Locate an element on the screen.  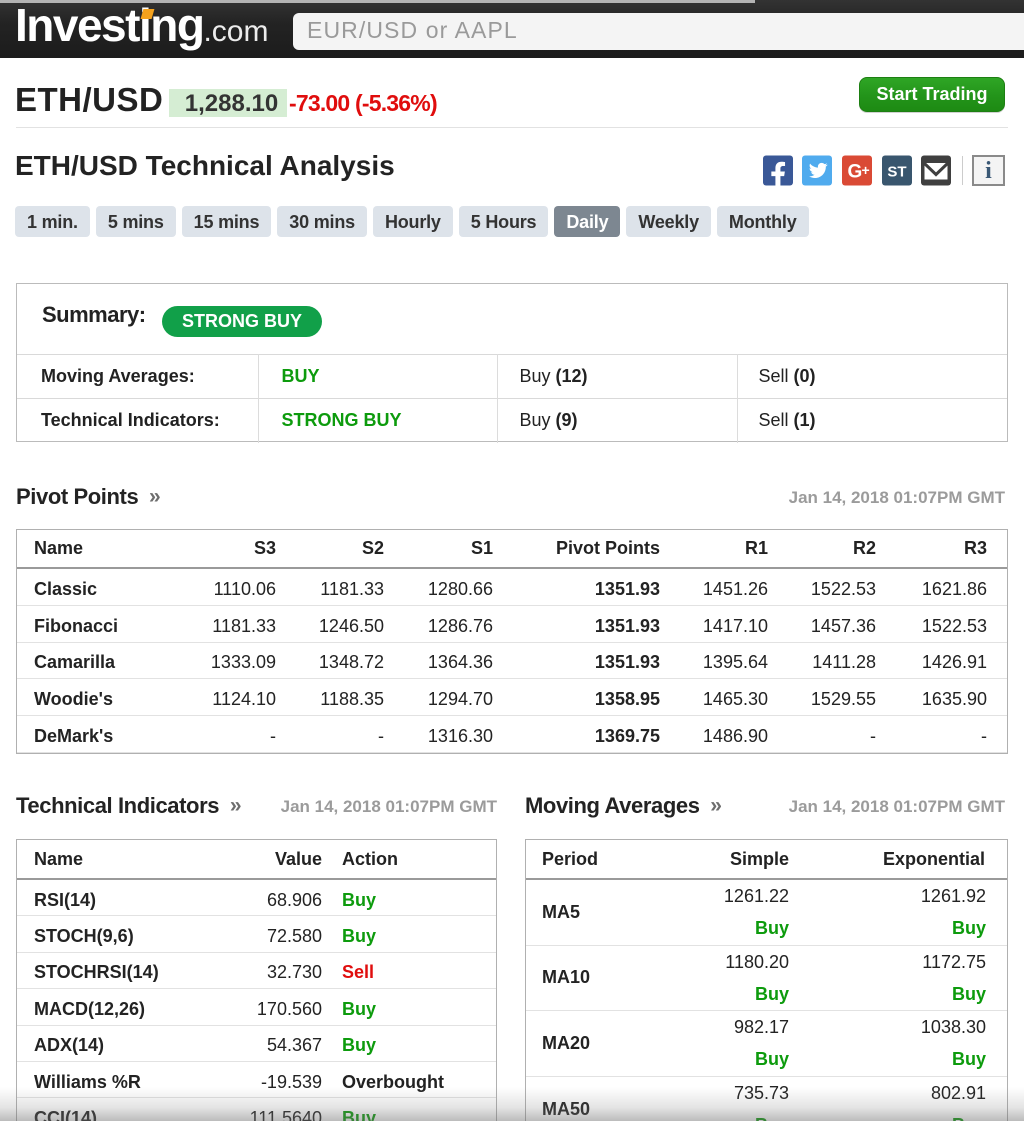
svg-text: ST is located at coordinates (896, 172).